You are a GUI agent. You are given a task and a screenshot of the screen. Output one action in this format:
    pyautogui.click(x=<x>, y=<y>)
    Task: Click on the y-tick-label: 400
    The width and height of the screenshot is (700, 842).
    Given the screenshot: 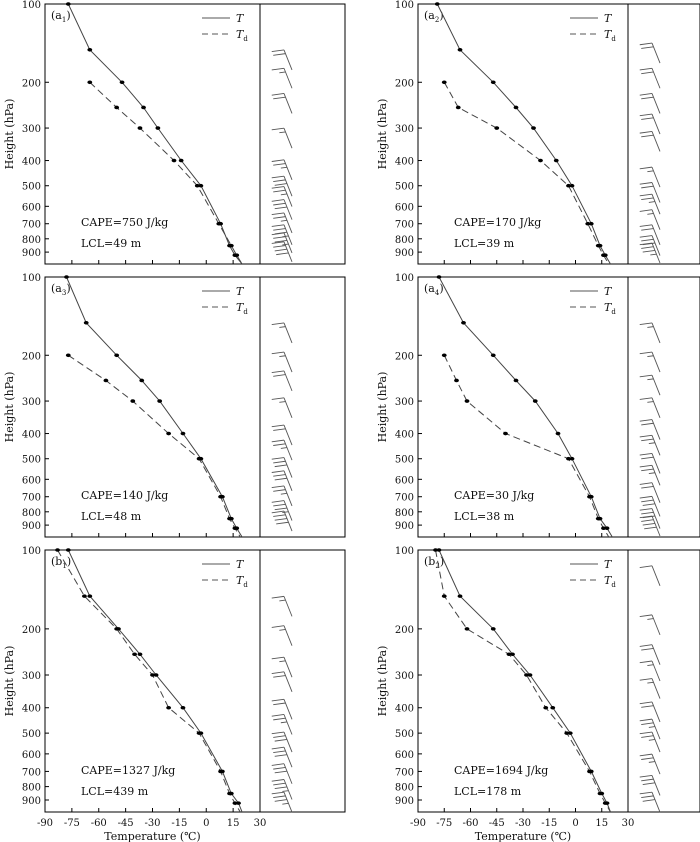 What is the action you would take?
    pyautogui.click(x=31, y=435)
    